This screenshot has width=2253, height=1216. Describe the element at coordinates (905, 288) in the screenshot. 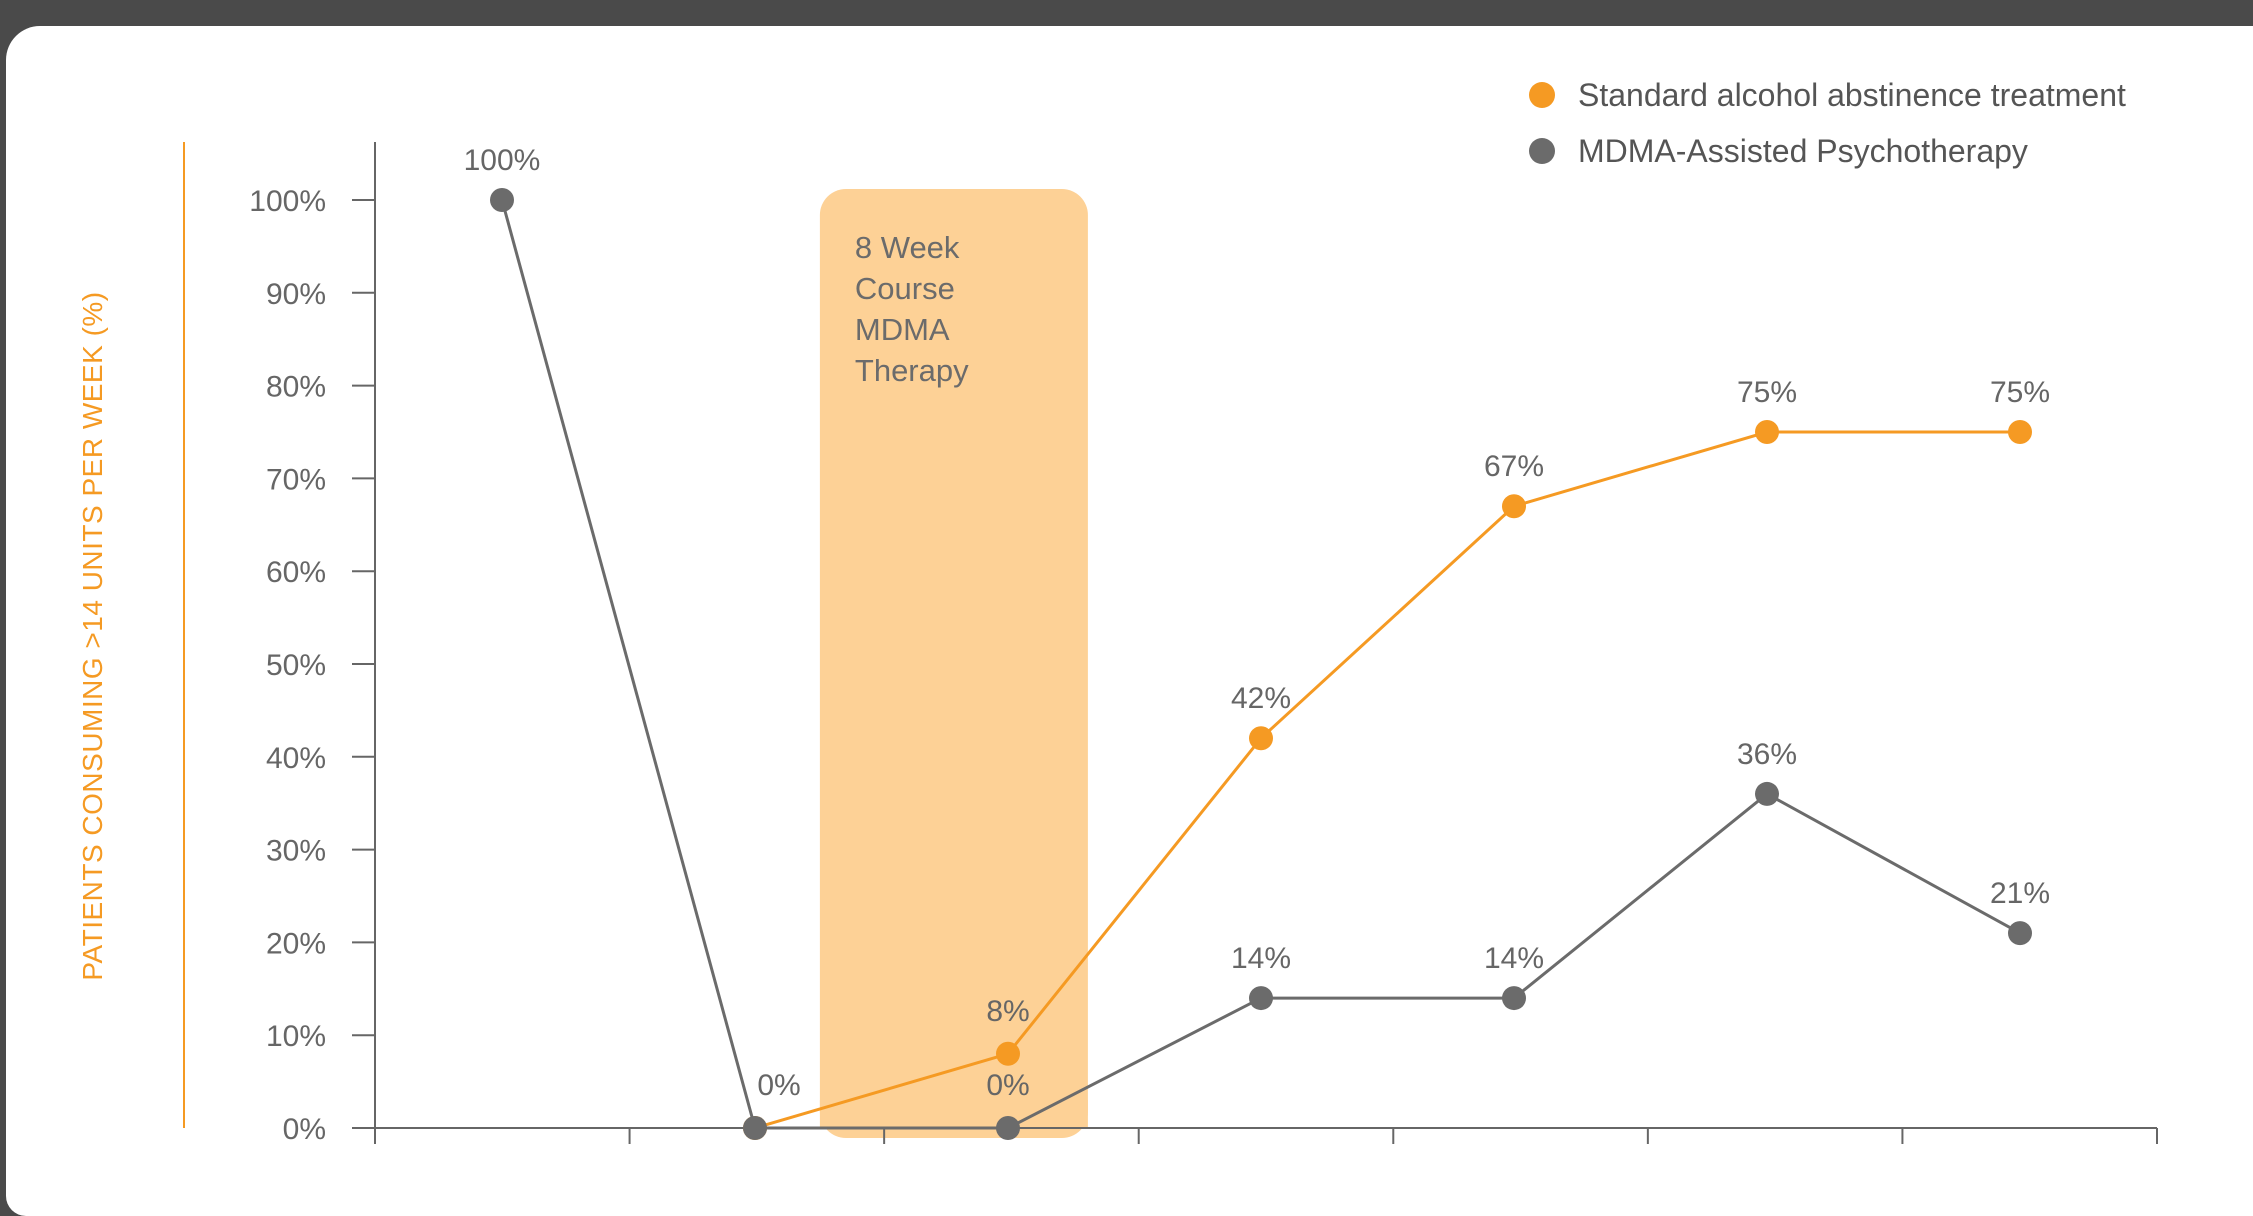

I see `therapy-band-label-line: Course` at that location.